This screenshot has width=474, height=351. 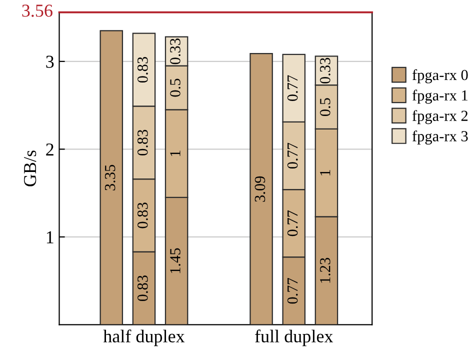 I want to click on legend-label: fpga-rx 2, so click(x=440, y=117).